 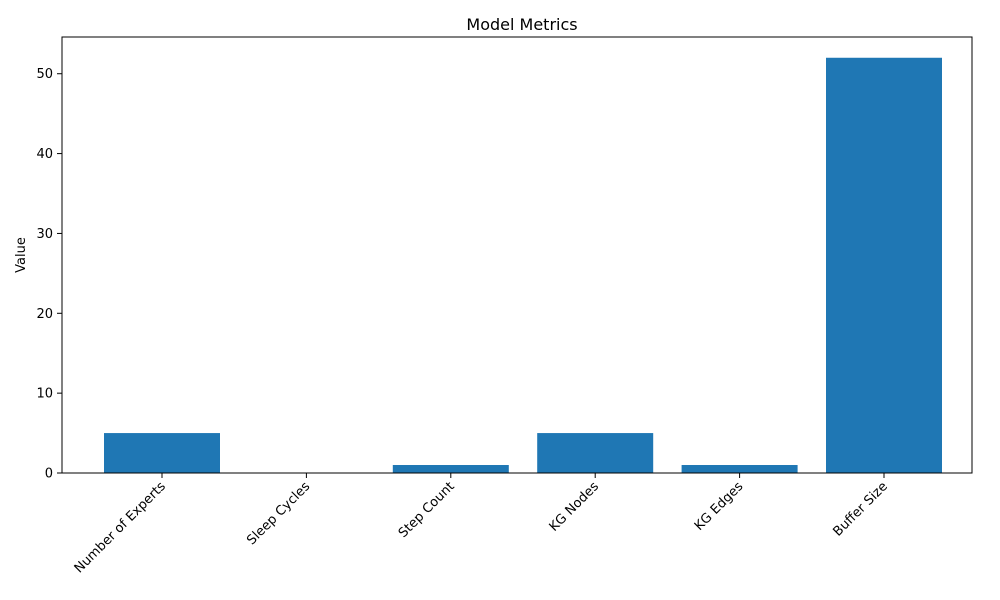 What do you see at coordinates (49, 474) in the screenshot?
I see `y-tick-label: 0` at bounding box center [49, 474].